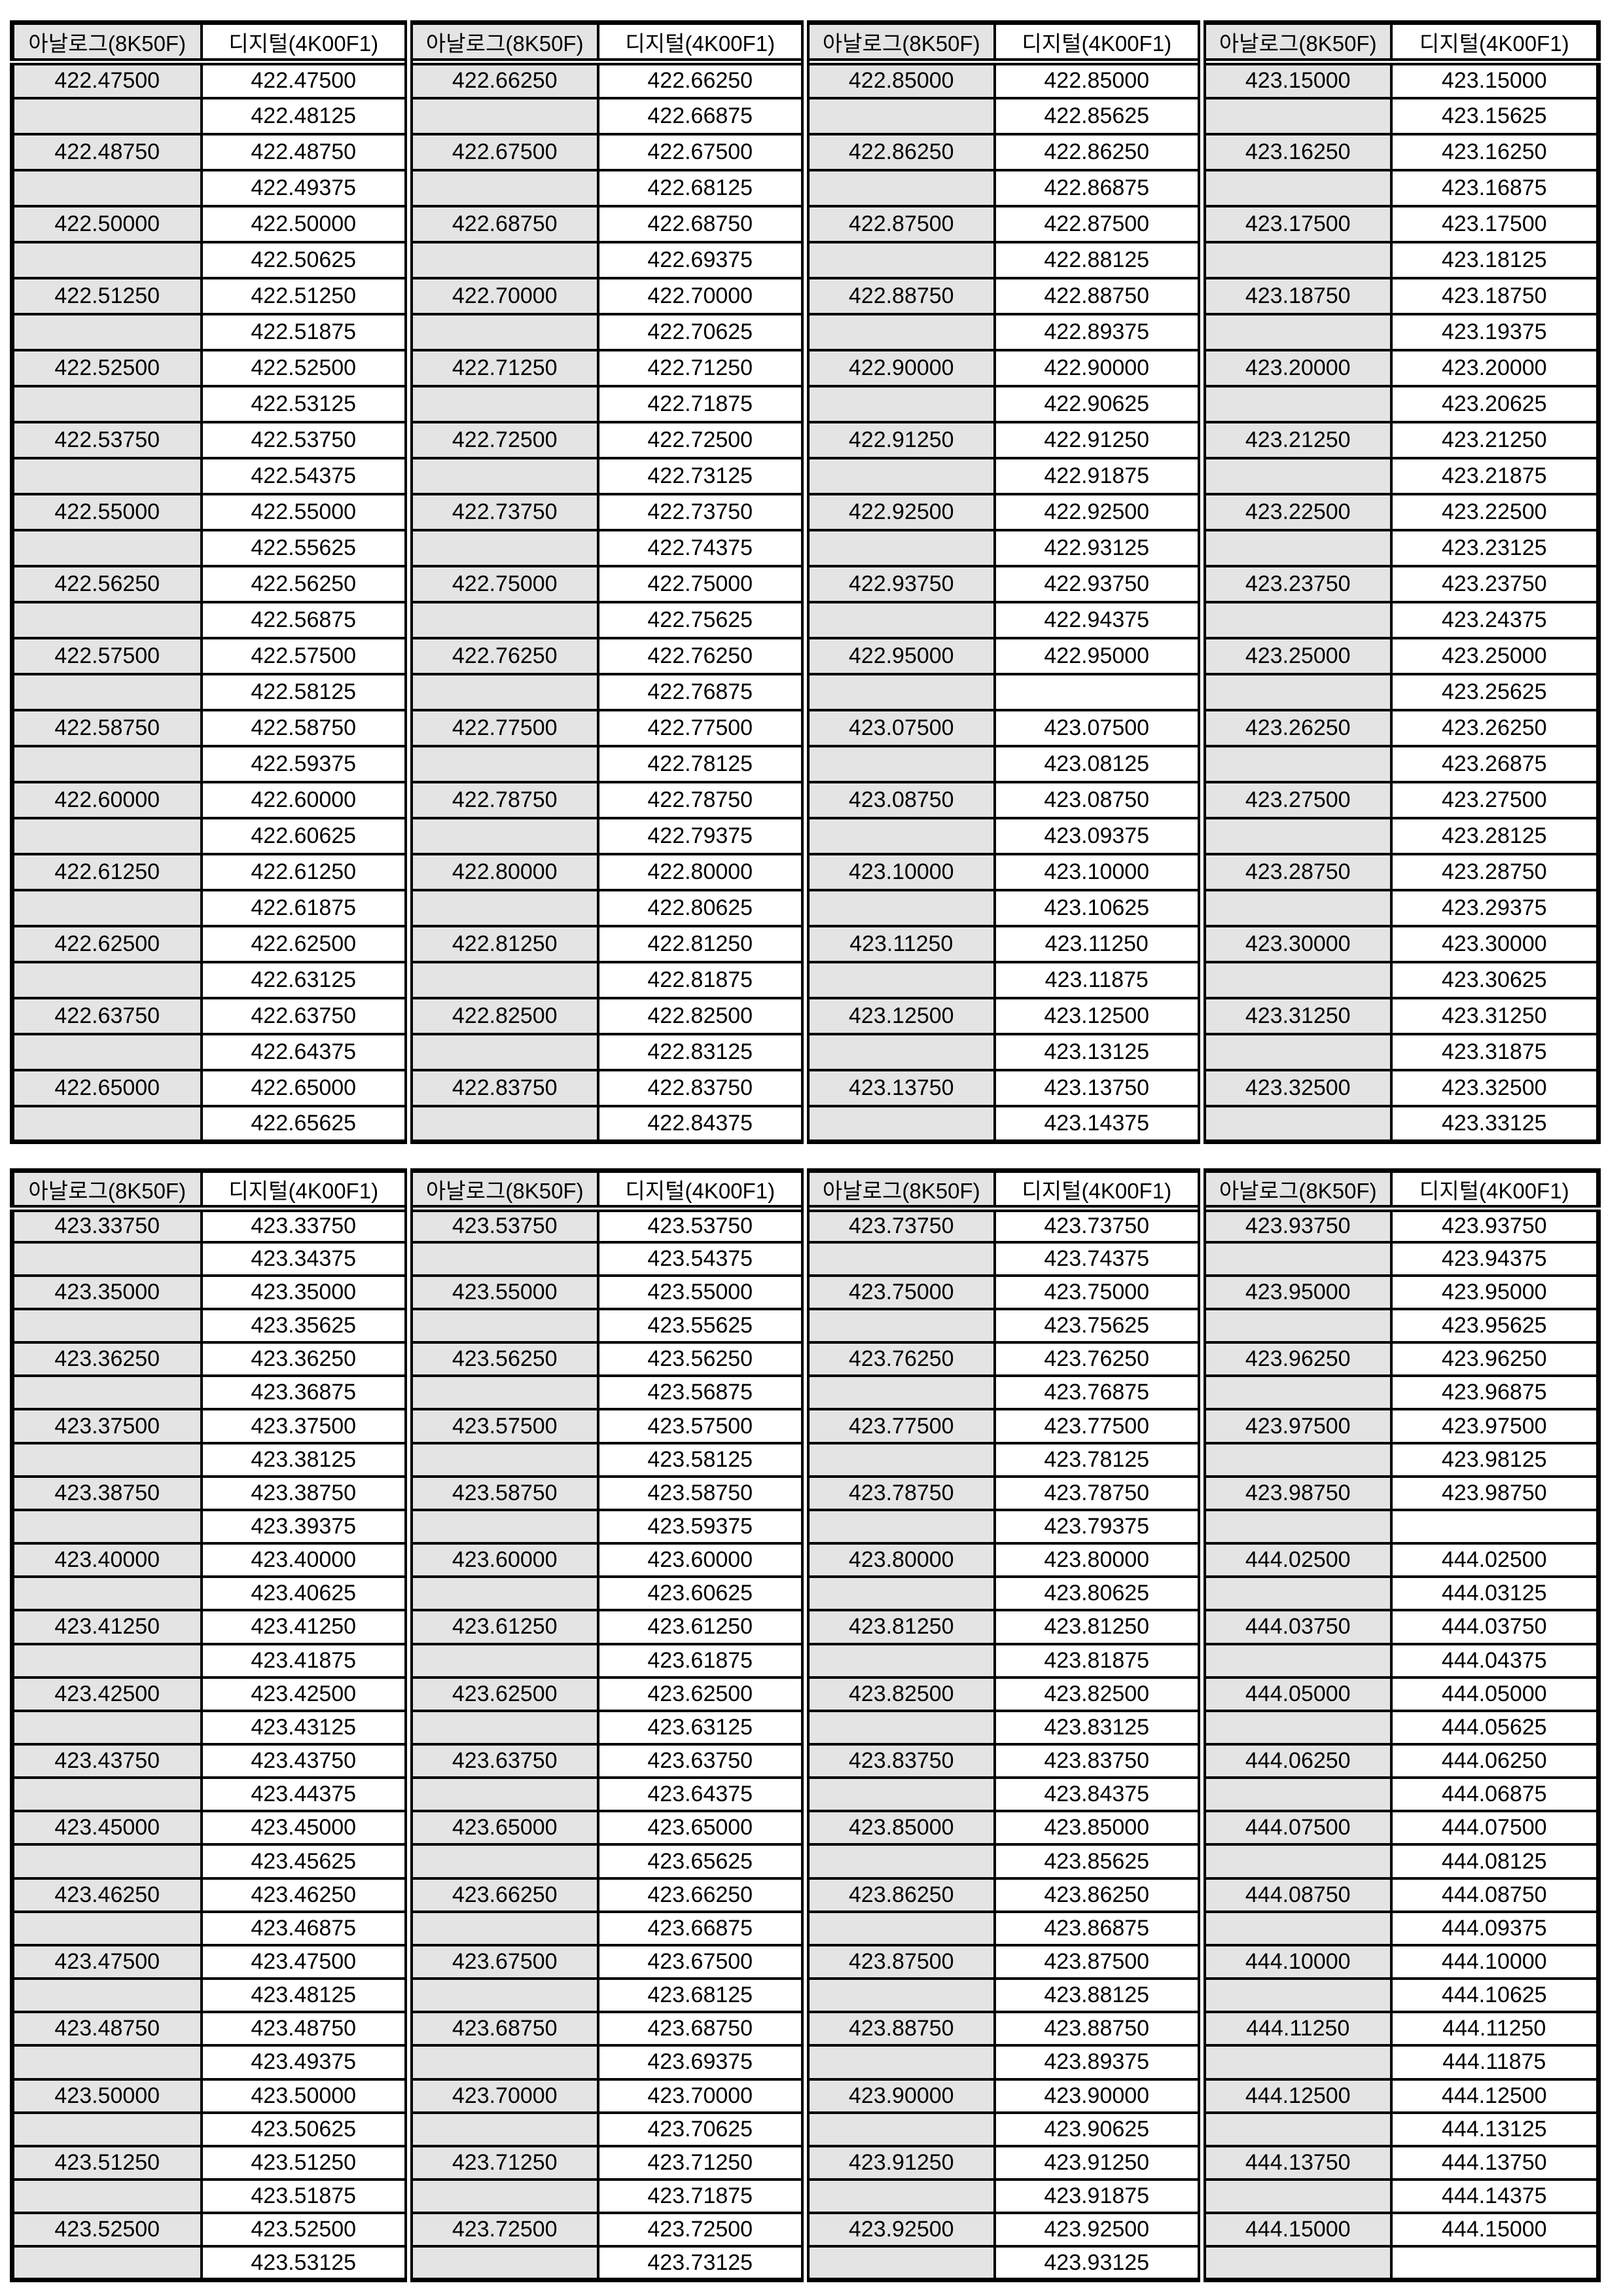 This screenshot has width=1623, height=2296. What do you see at coordinates (305, 187) in the screenshot?
I see `digital-cell: 422.49375` at bounding box center [305, 187].